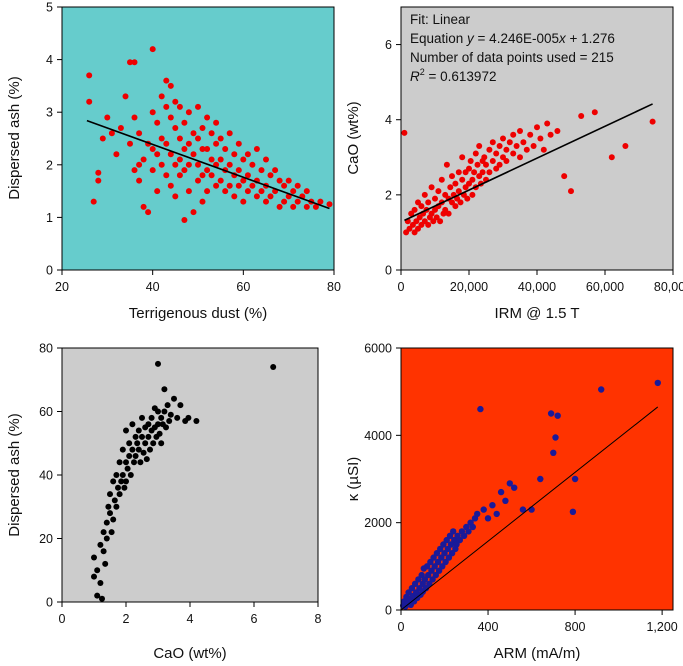 The height and width of the screenshot is (666, 683). What do you see at coordinates (353, 137) in the screenshot?
I see `y-axis-label: CaO (wt%)` at bounding box center [353, 137].